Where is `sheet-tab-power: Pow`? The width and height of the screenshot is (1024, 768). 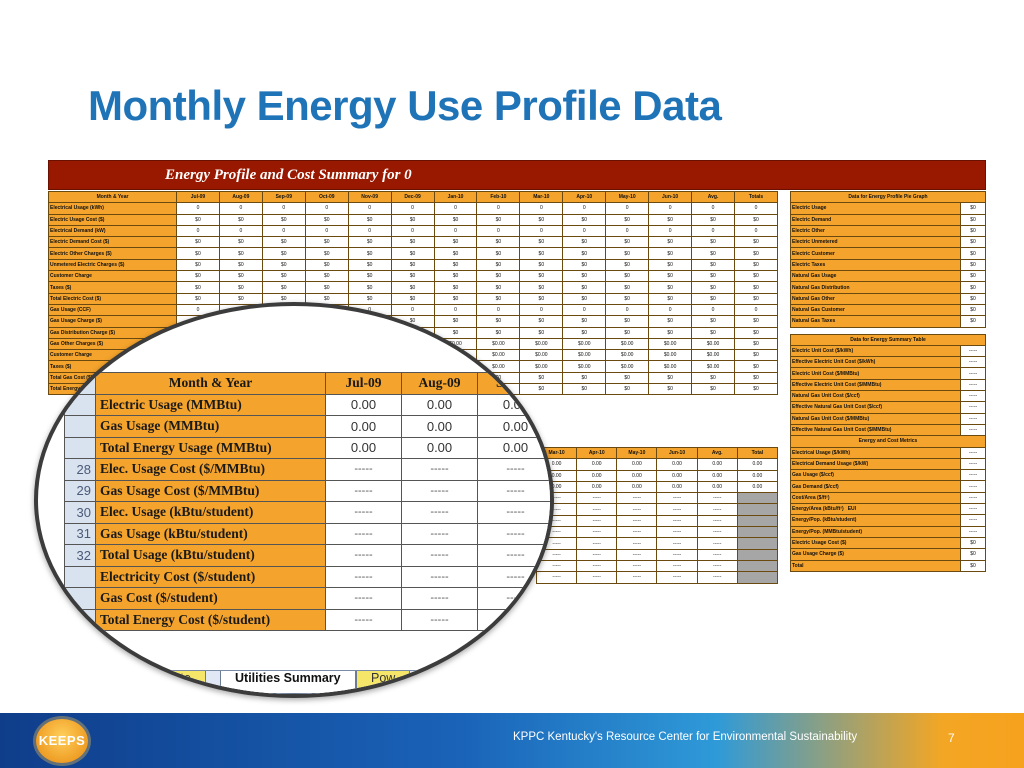
sheet-tab-power: Pow is located at coordinates (383, 682).